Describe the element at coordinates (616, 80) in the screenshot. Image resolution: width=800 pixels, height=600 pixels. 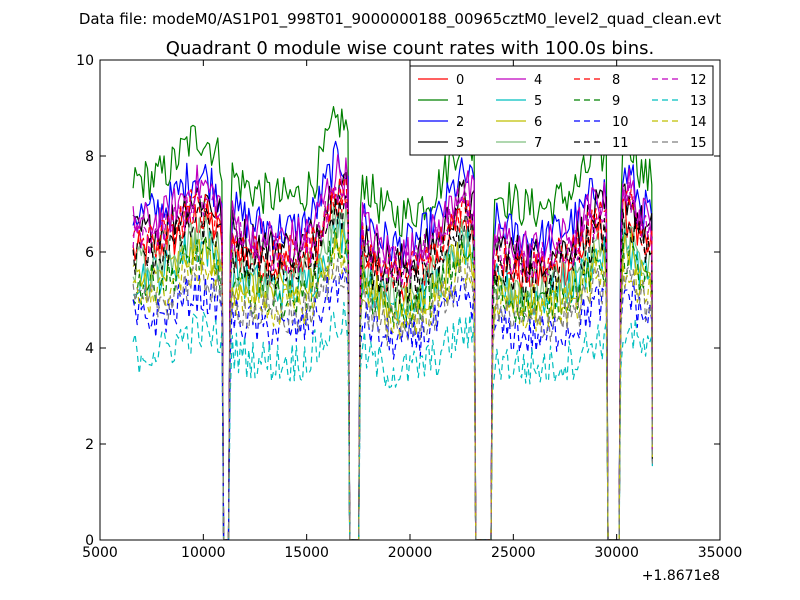
I see `legend-label-8: 8` at that location.